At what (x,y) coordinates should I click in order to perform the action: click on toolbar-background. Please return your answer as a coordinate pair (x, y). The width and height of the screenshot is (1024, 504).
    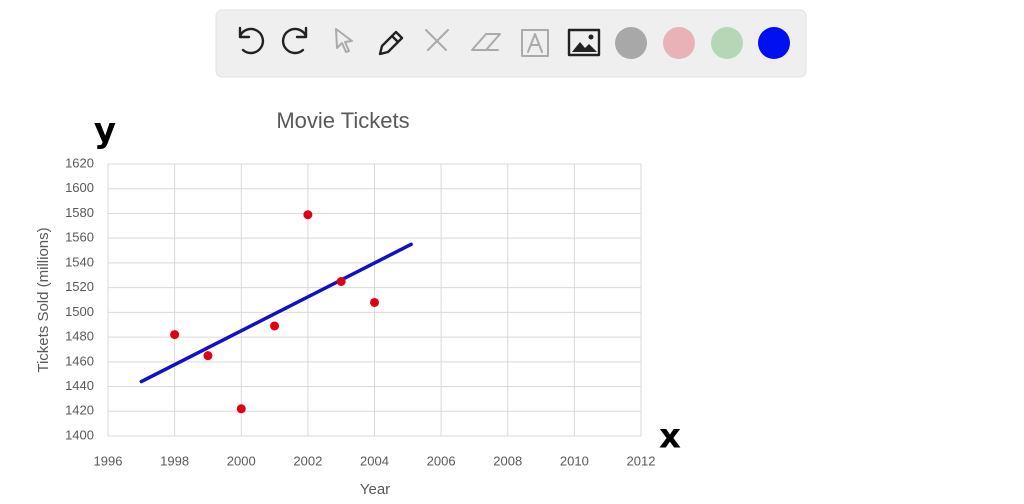
    Looking at the image, I should click on (511, 43).